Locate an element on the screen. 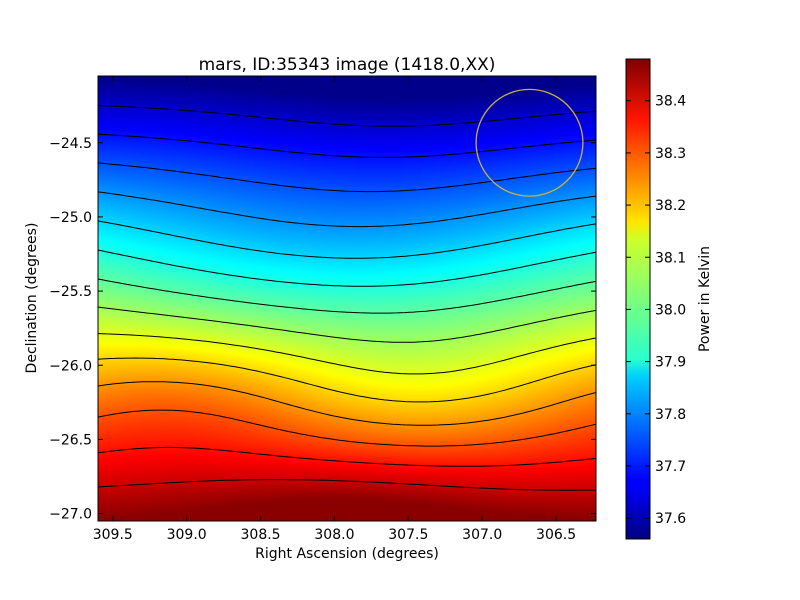 This screenshot has height=600, width=800. y-tick-label: −26.0 is located at coordinates (70, 366).